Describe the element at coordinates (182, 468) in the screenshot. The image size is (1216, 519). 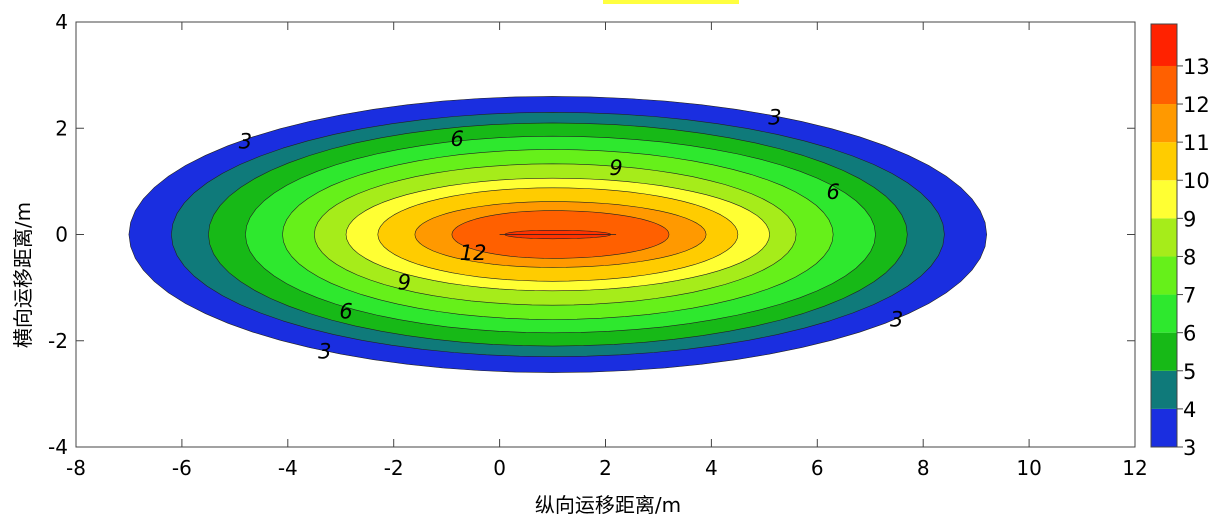
I see `x-tick-label: -6` at that location.